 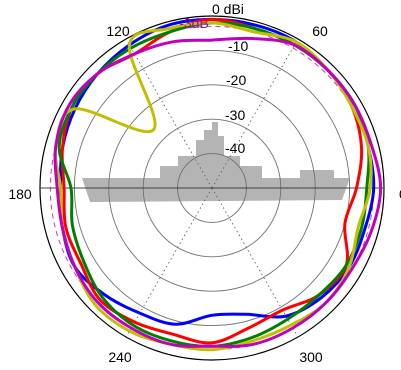 I want to click on ship-aft-deck, so click(x=317, y=174).